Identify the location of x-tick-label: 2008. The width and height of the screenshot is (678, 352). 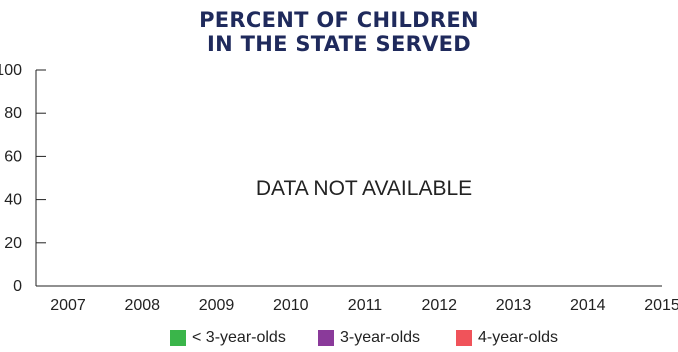
(142, 305).